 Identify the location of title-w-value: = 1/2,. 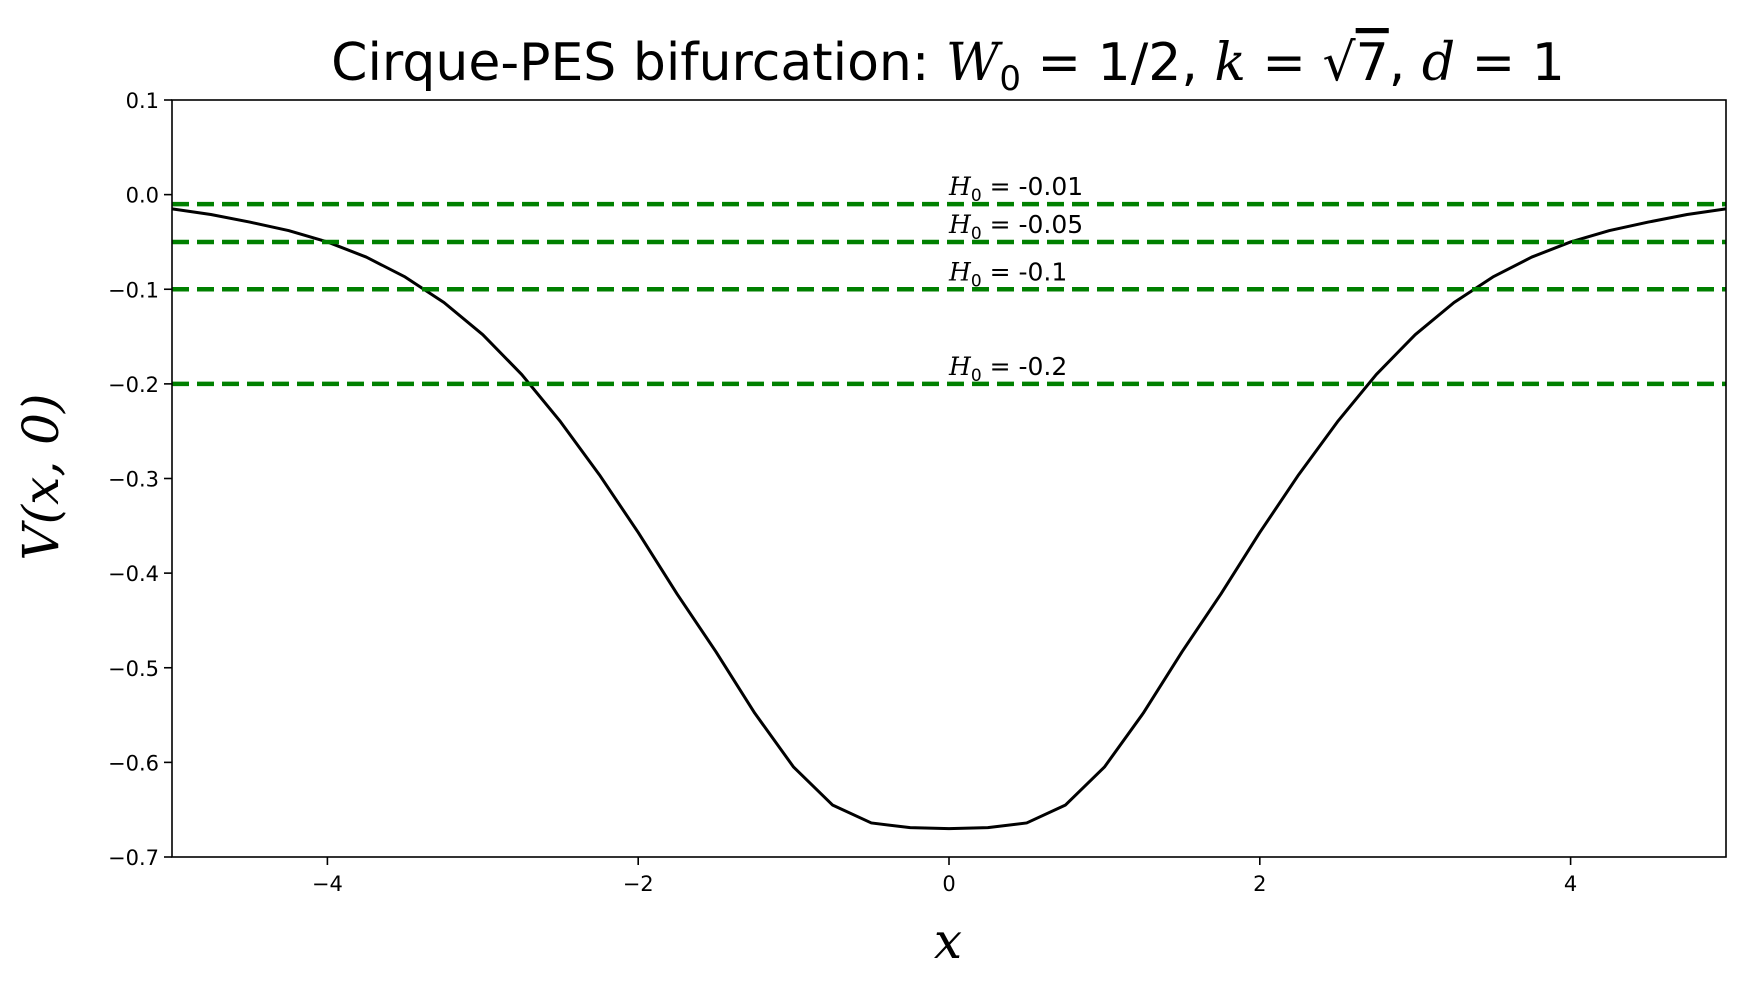
(1117, 63).